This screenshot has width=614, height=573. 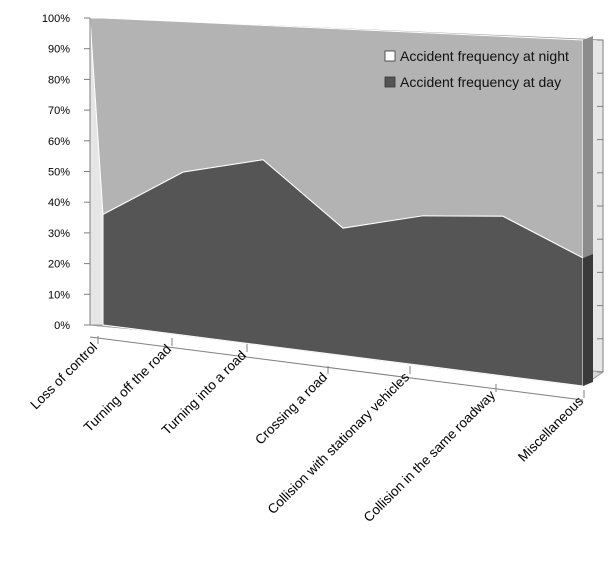 What do you see at coordinates (204, 393) in the screenshot?
I see `x-tick-label: Turning into a road` at bounding box center [204, 393].